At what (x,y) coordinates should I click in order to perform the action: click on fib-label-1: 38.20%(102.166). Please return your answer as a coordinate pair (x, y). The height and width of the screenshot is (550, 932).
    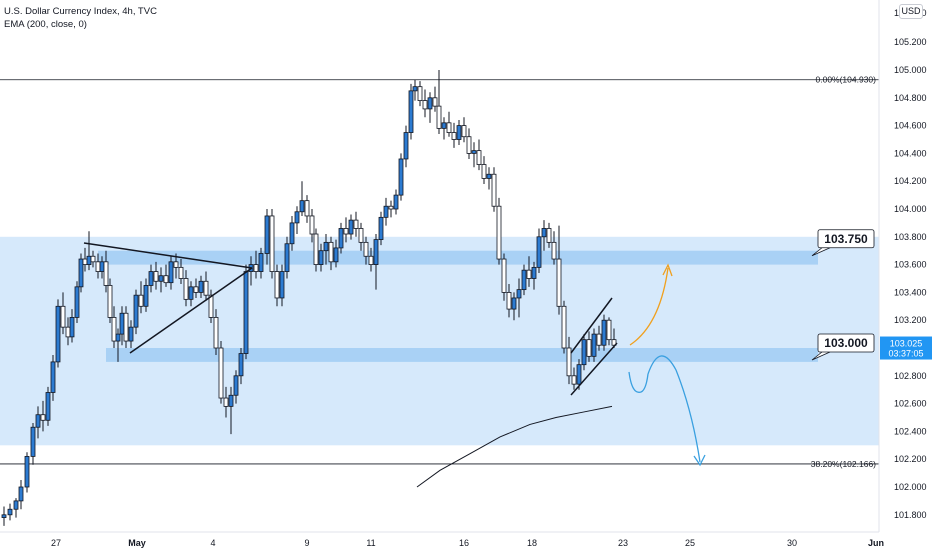
    Looking at the image, I should click on (843, 464).